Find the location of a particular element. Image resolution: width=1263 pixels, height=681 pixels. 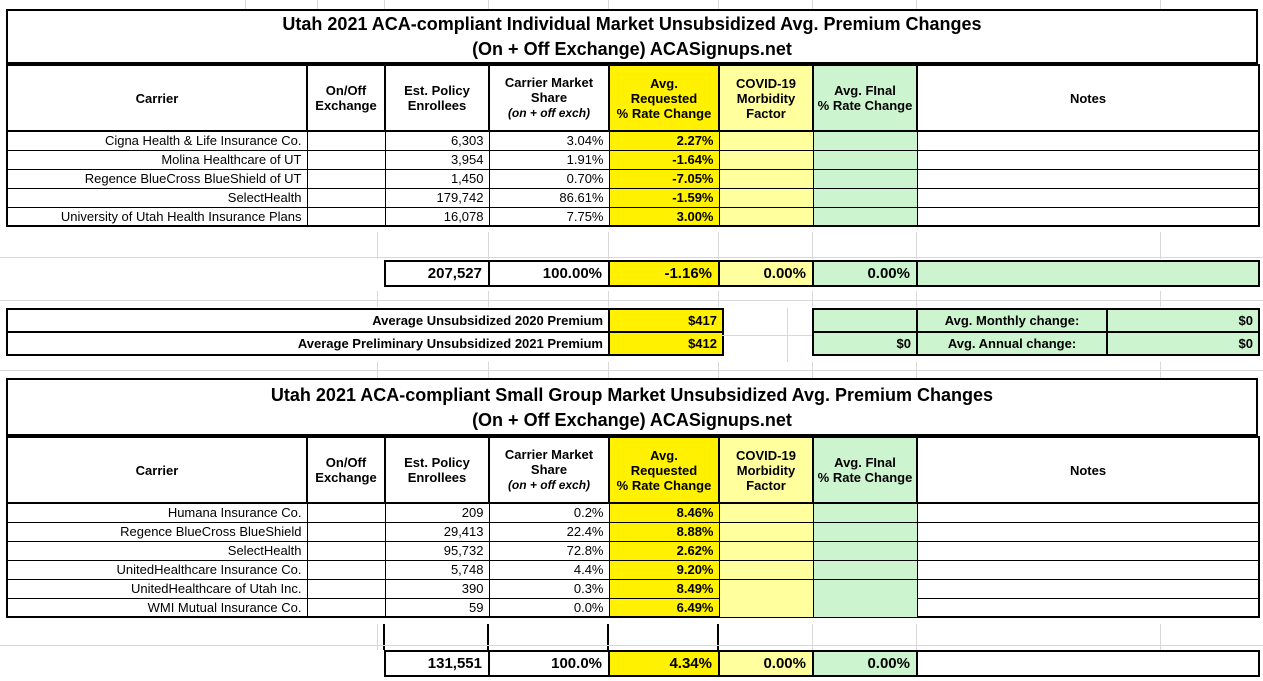

annual-change-left-value: $0 is located at coordinates (865, 343).